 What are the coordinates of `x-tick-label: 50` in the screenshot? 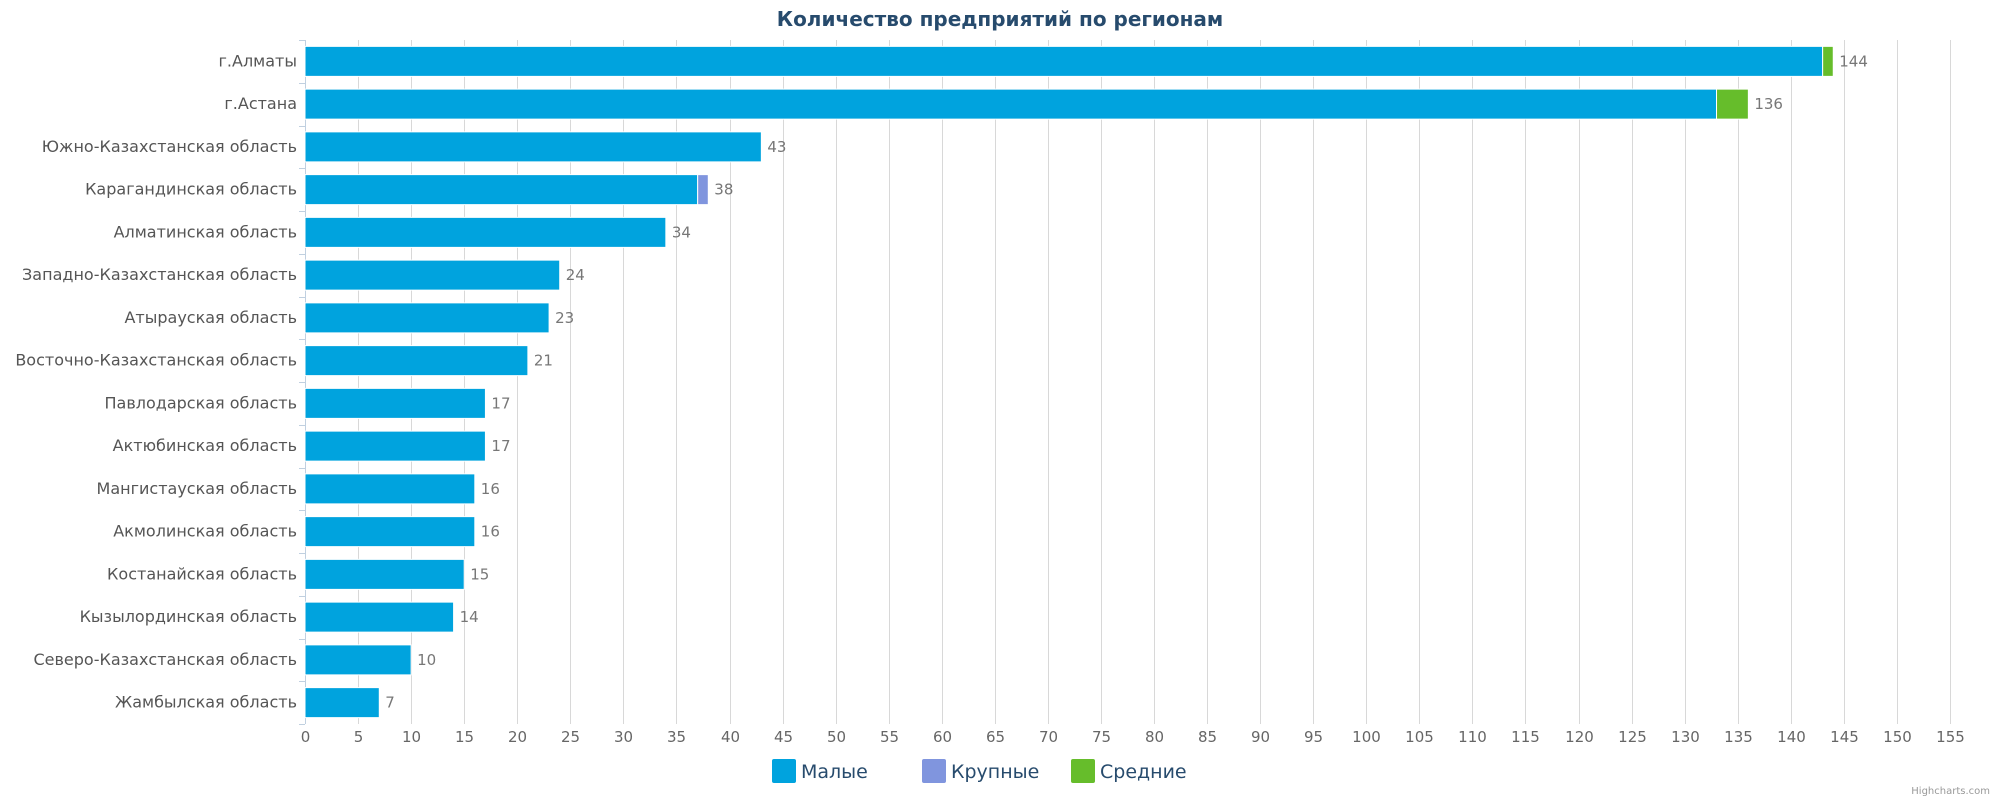 It's located at (836, 737).